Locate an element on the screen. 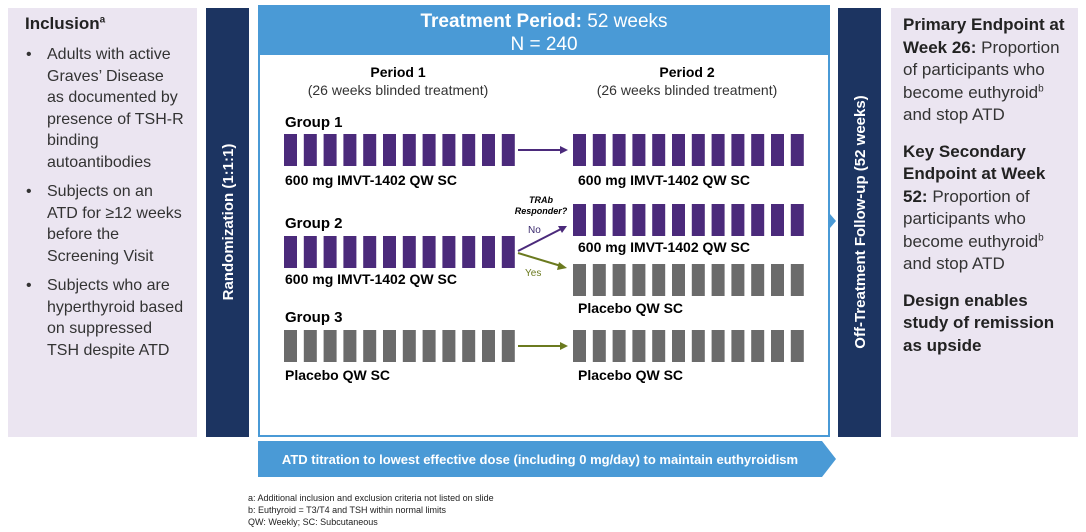 Image resolution: width=1086 pixels, height=532 pixels. arrow-tip is located at coordinates (833, 221).